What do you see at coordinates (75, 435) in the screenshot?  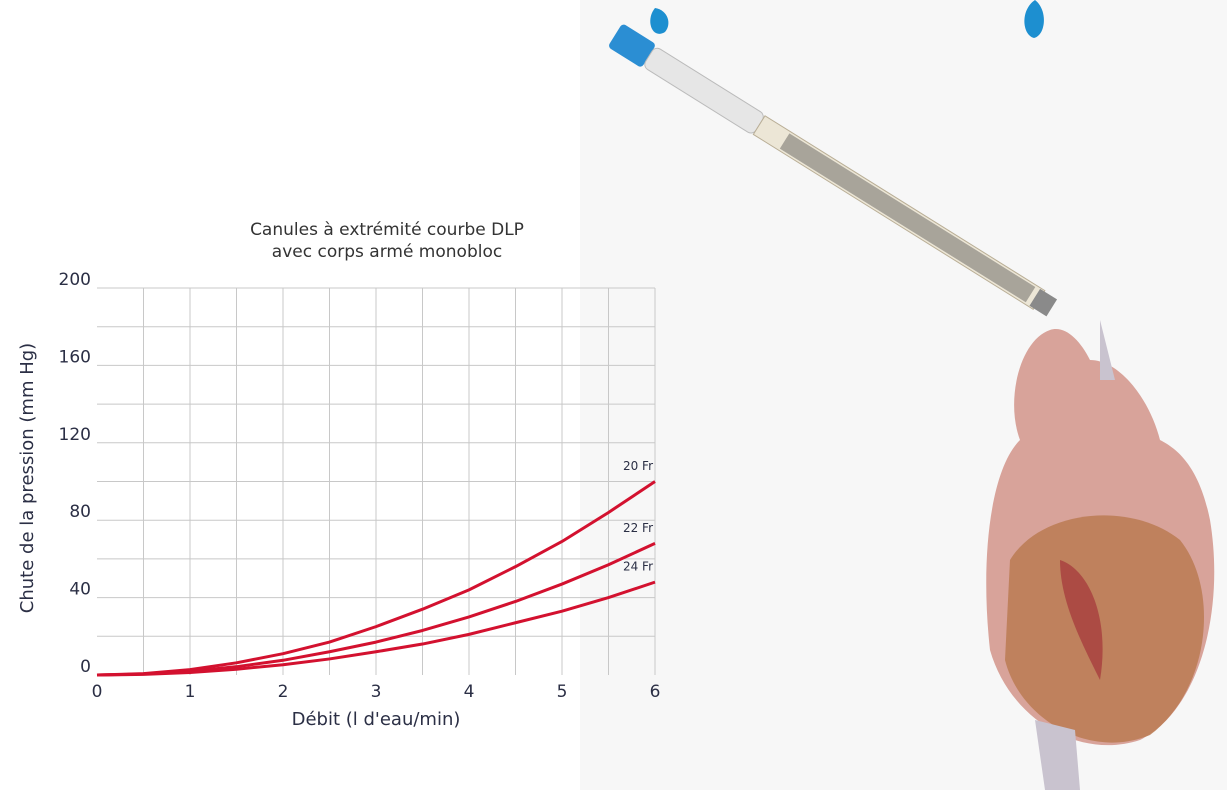 I see `y-tick-label: 120` at bounding box center [75, 435].